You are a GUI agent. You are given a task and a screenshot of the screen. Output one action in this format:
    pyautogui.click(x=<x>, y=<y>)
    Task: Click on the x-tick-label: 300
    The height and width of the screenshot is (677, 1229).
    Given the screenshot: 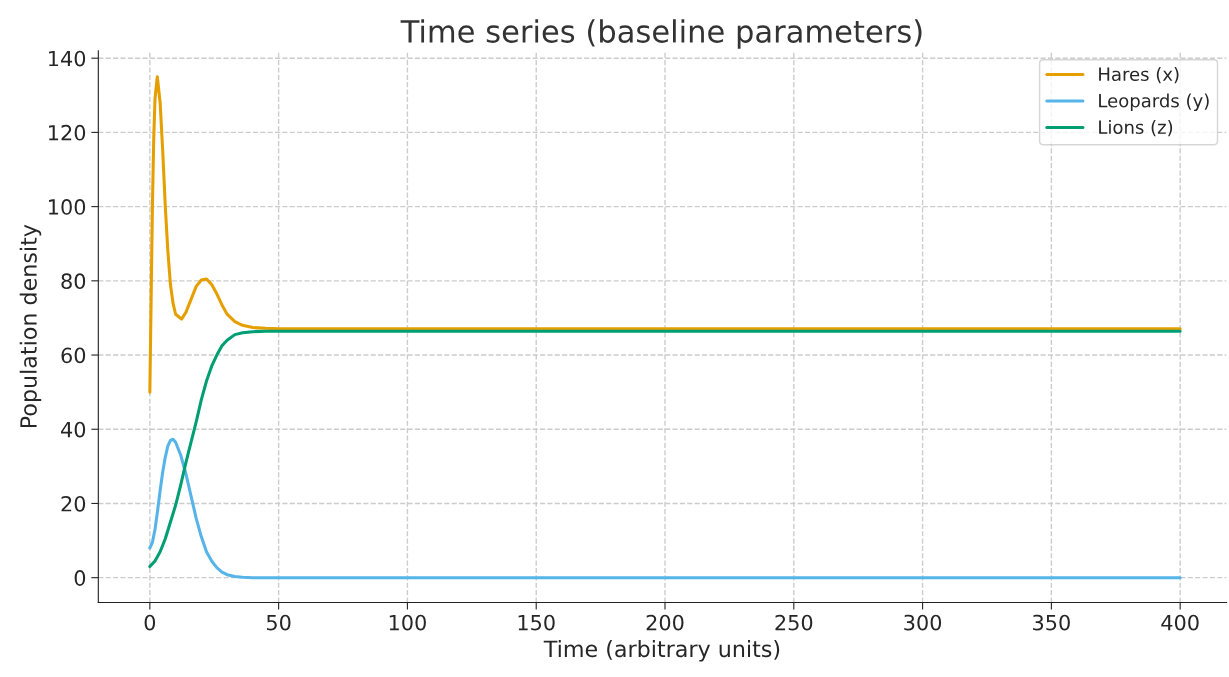 What is the action you would take?
    pyautogui.click(x=923, y=622)
    